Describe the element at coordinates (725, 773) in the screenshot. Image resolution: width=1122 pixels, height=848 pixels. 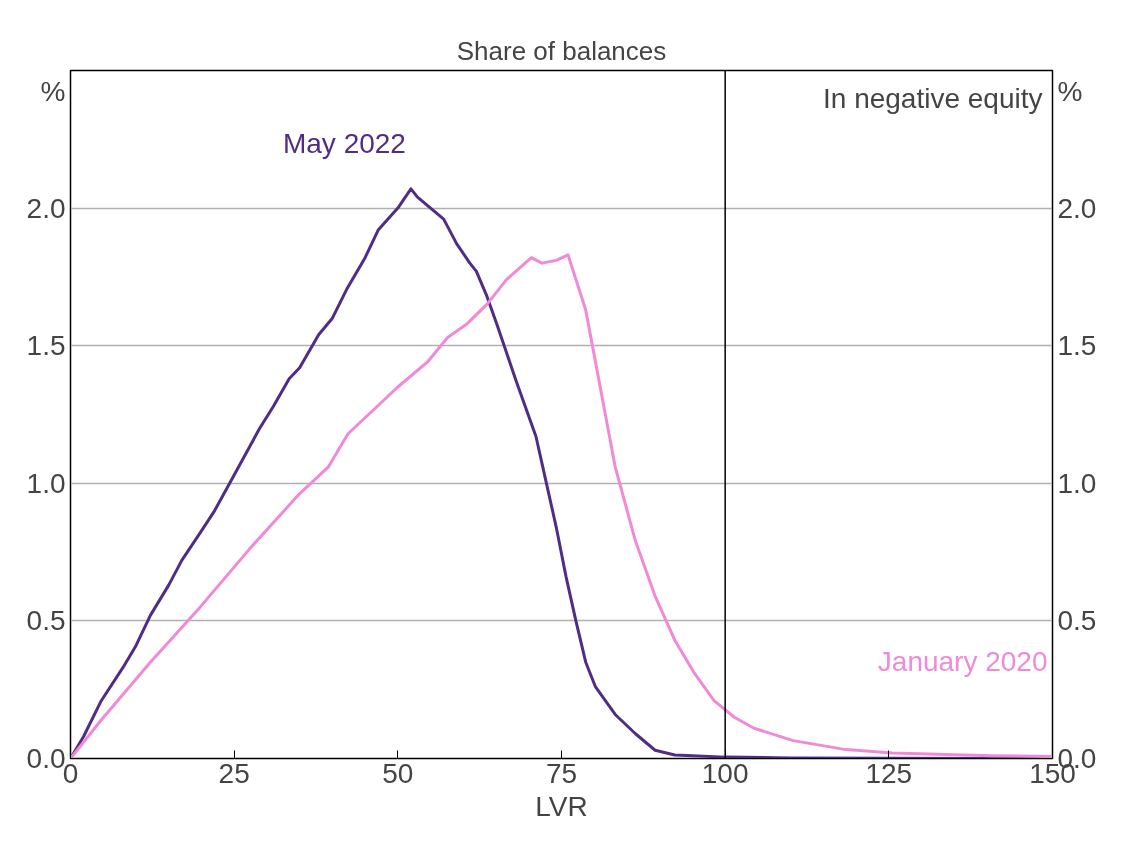
I see `x-tick-label: 100` at that location.